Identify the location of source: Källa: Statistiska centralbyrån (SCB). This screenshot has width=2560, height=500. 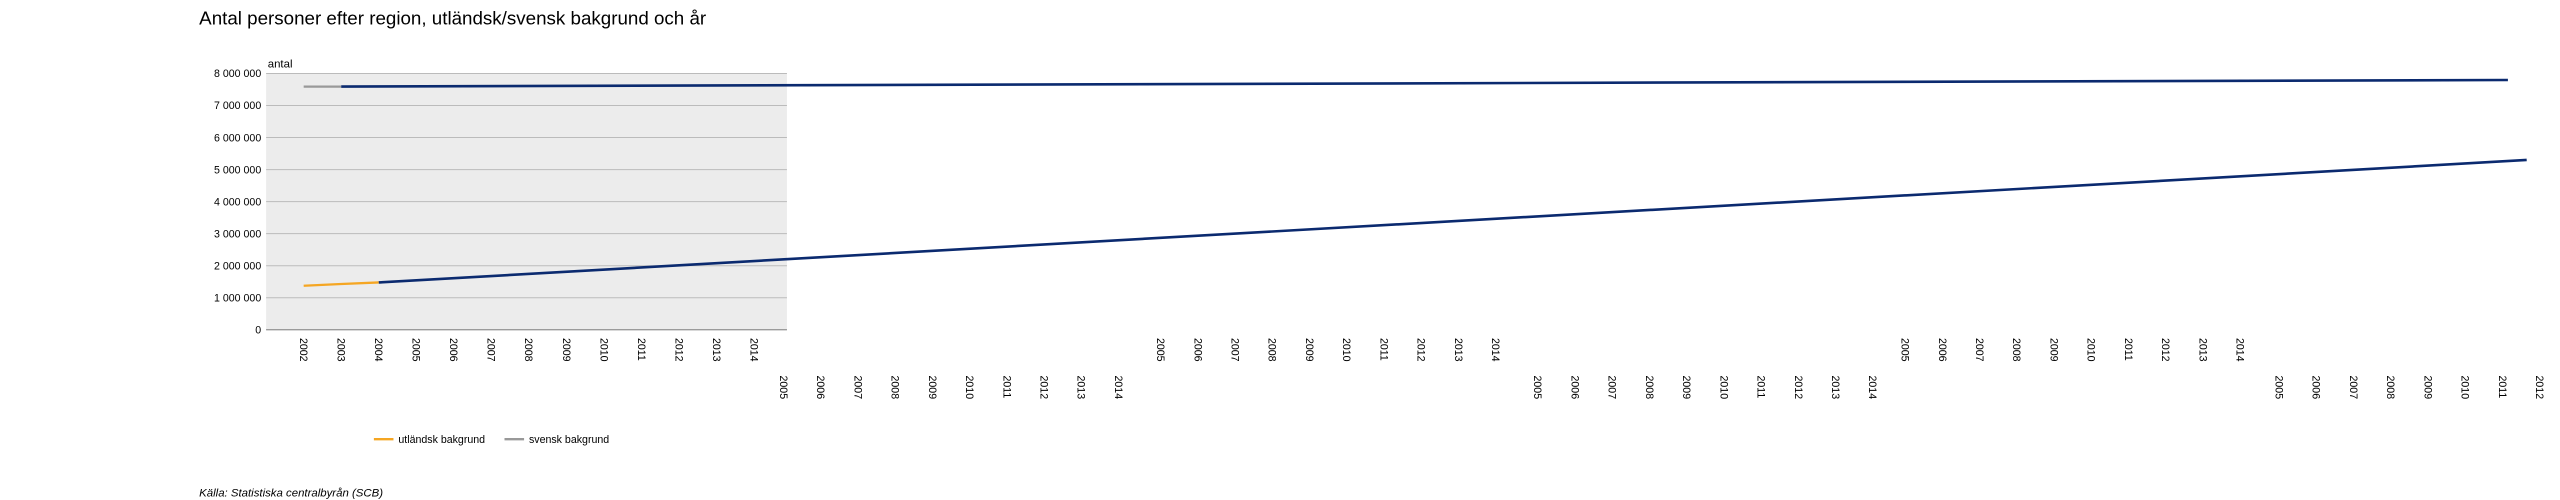
(291, 493).